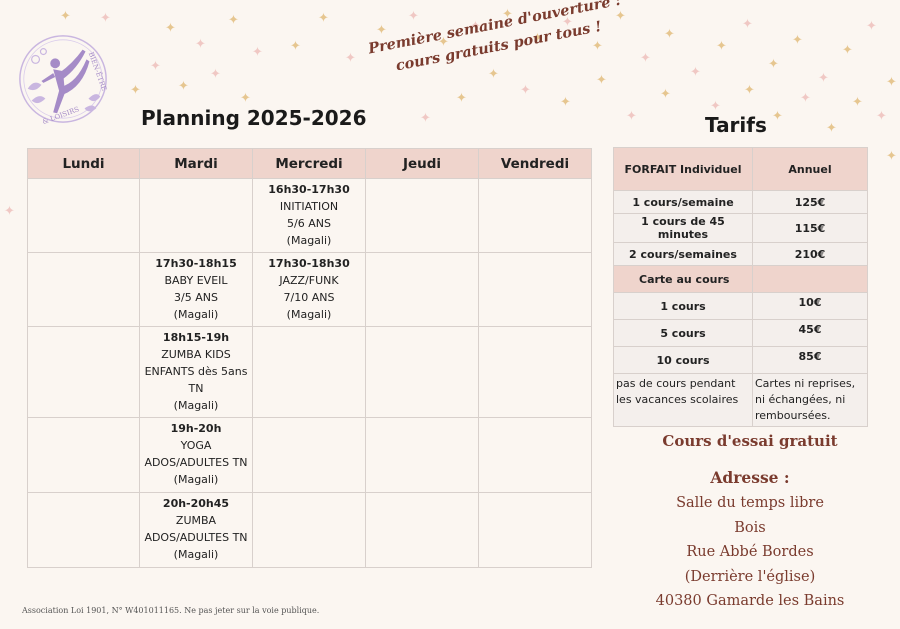 This screenshot has height=629, width=900. I want to click on carte-price: 45€, so click(810, 333).